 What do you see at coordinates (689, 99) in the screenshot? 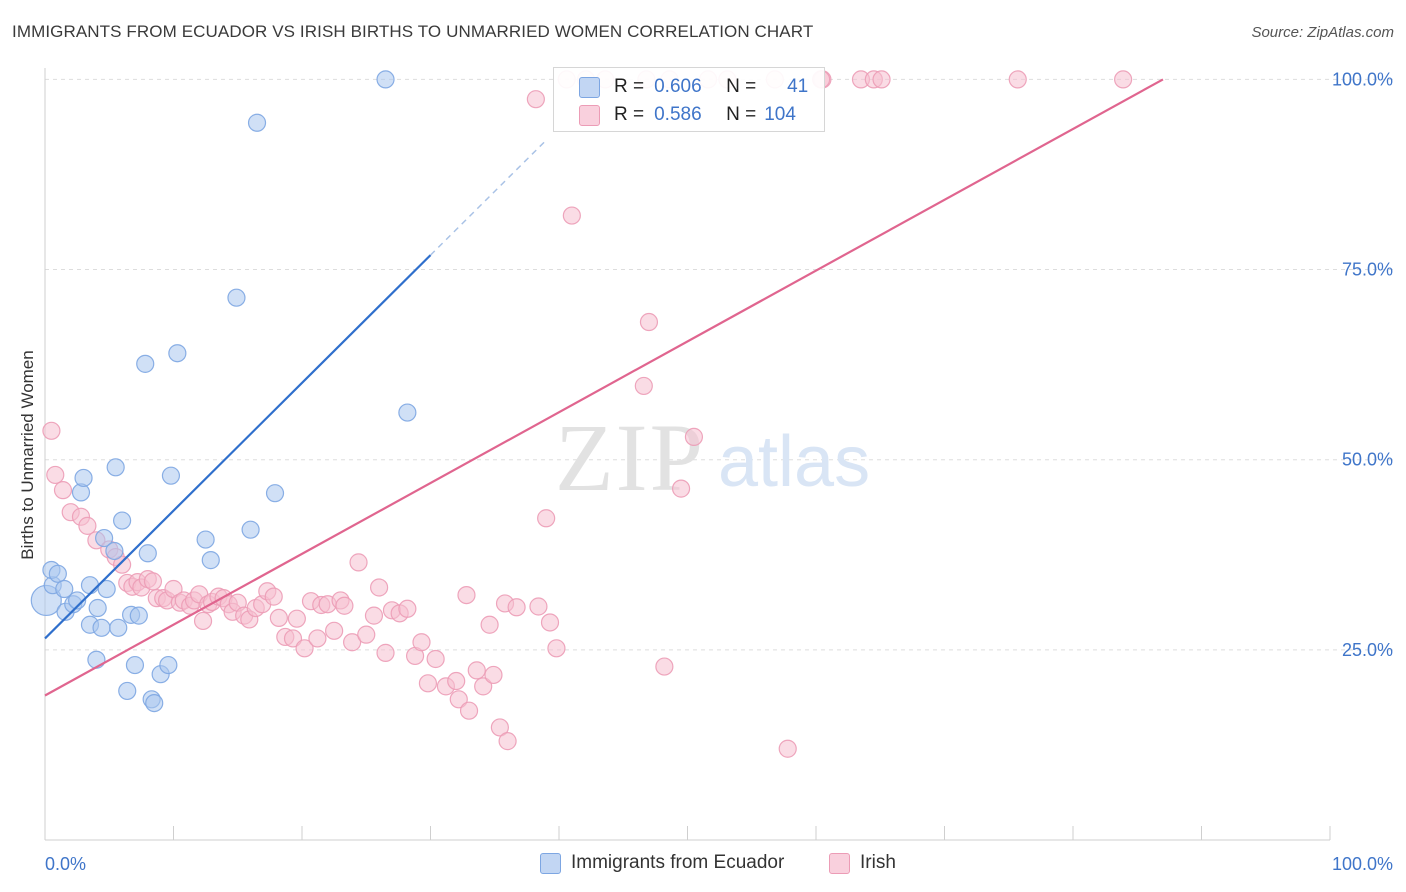
I see `correlation-legend: R = 0.606 N = 41 R = 0.586 N = 104` at bounding box center [689, 99].